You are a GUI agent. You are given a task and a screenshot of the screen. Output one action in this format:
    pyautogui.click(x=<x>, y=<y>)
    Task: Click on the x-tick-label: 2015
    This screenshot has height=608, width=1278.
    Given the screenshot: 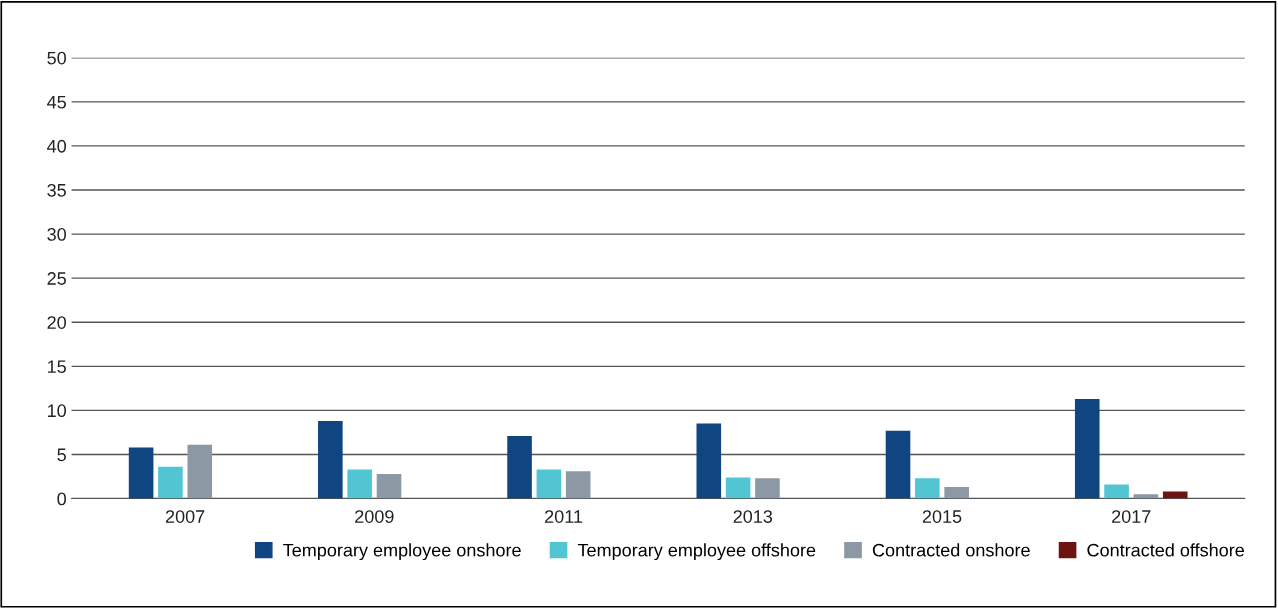 What is the action you would take?
    pyautogui.click(x=942, y=516)
    